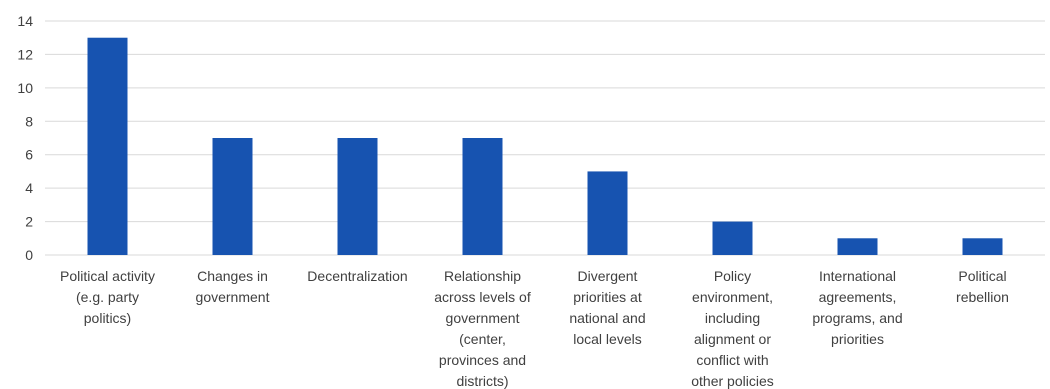 This screenshot has height=389, width=1050. I want to click on x-category-label-line: Decentralization, so click(357, 276).